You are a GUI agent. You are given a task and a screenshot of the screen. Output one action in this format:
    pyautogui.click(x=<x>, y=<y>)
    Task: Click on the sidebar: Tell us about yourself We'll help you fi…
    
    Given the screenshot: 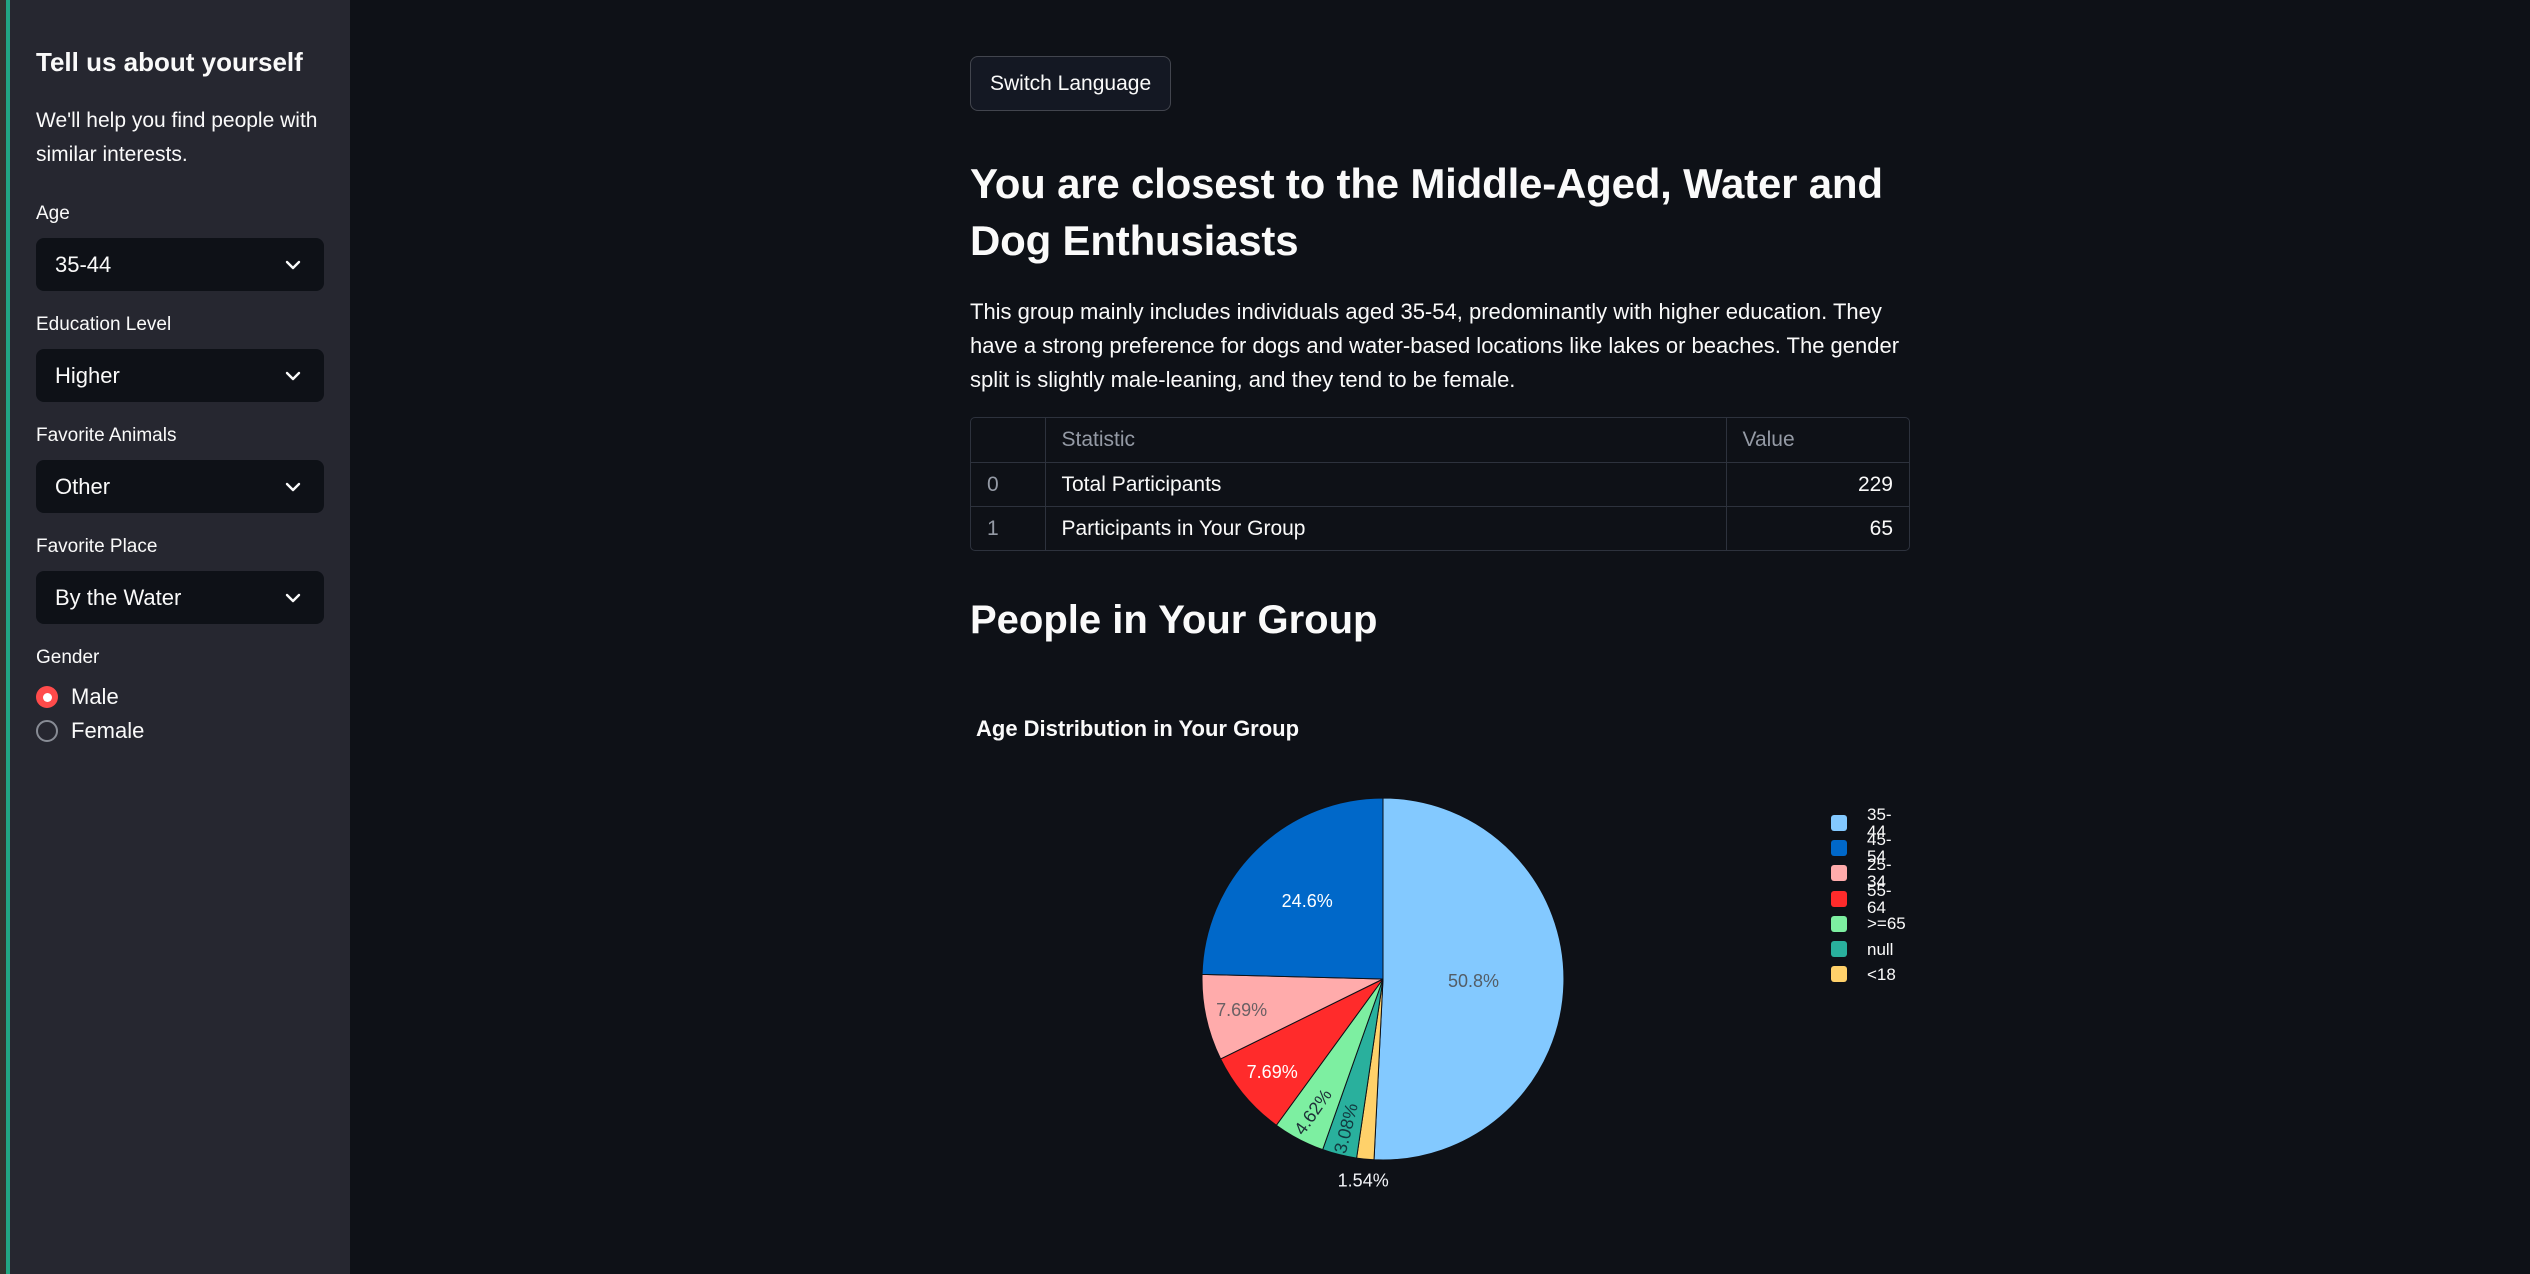 What is the action you would take?
    pyautogui.click(x=180, y=637)
    